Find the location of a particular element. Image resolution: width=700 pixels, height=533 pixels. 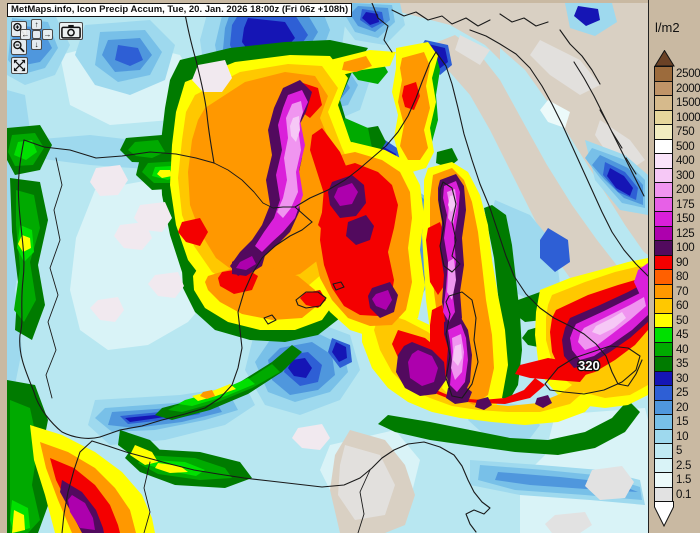

arrow-up-icon: ↑ is located at coordinates (36, 24).